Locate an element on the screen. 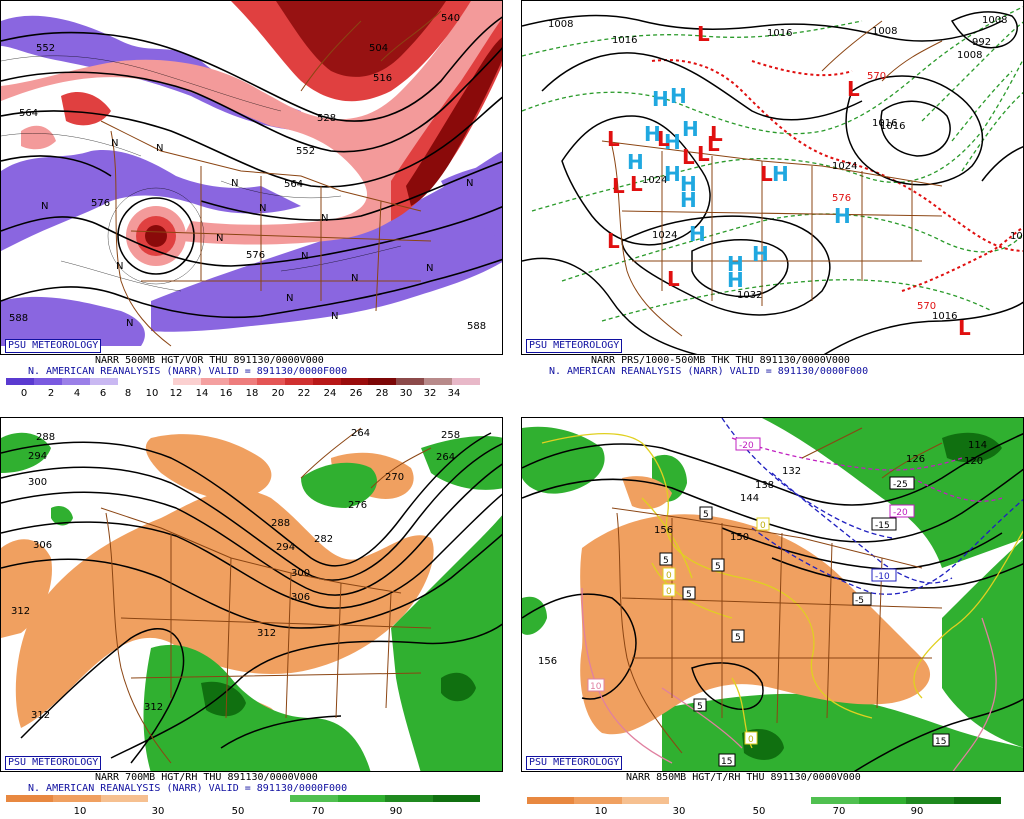 The height and width of the screenshot is (819, 1024). colorbar-tick: 2 is located at coordinates (51, 393).